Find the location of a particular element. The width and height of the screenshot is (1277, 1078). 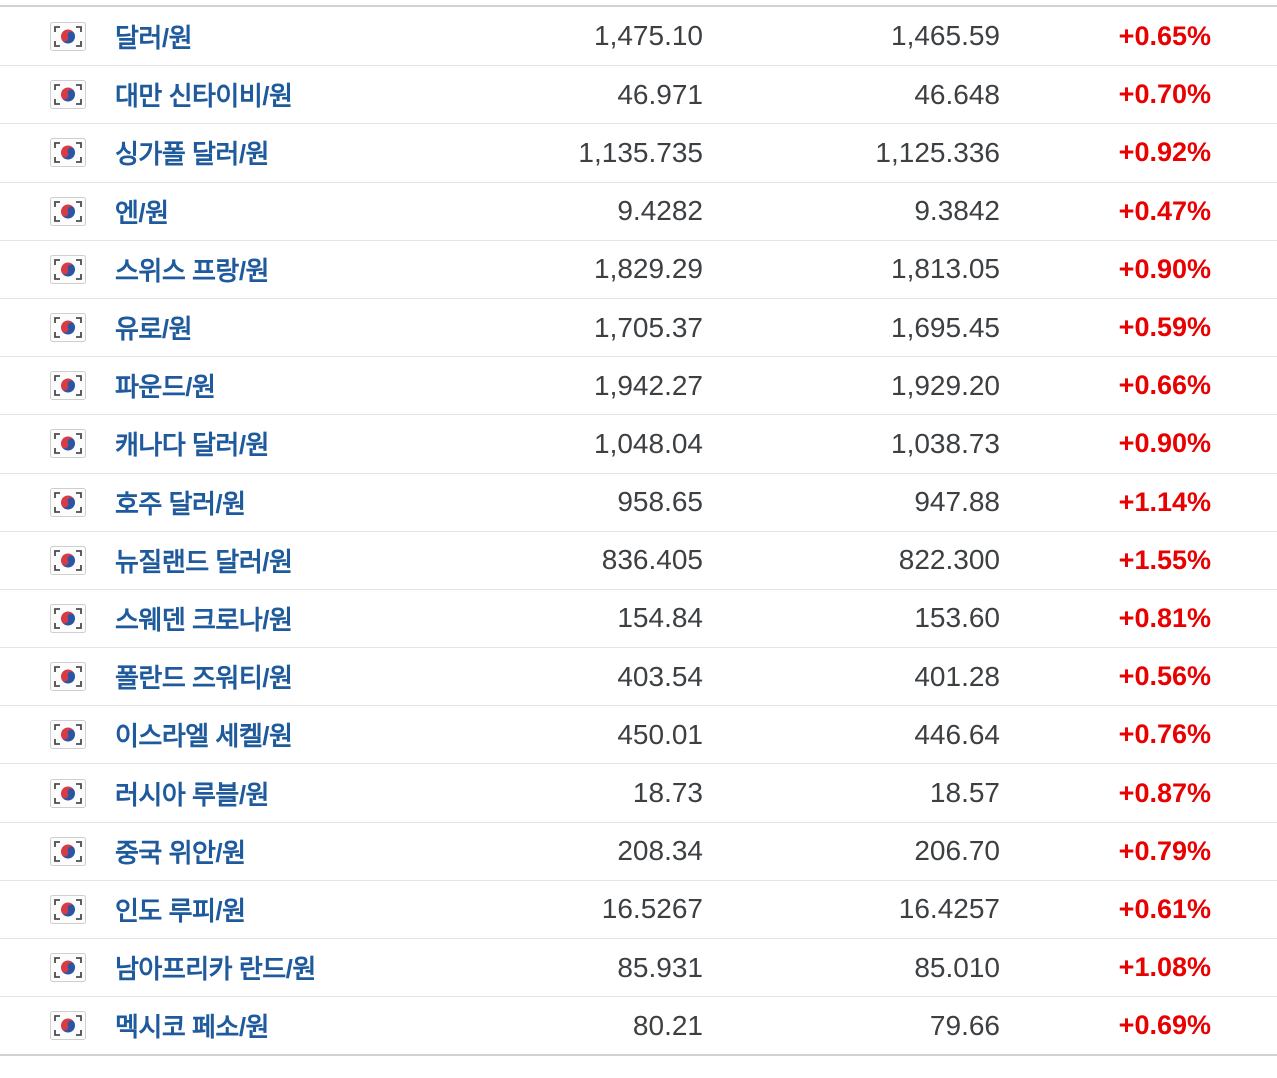

rate-value-1: 1,135.735 is located at coordinates (640, 152).